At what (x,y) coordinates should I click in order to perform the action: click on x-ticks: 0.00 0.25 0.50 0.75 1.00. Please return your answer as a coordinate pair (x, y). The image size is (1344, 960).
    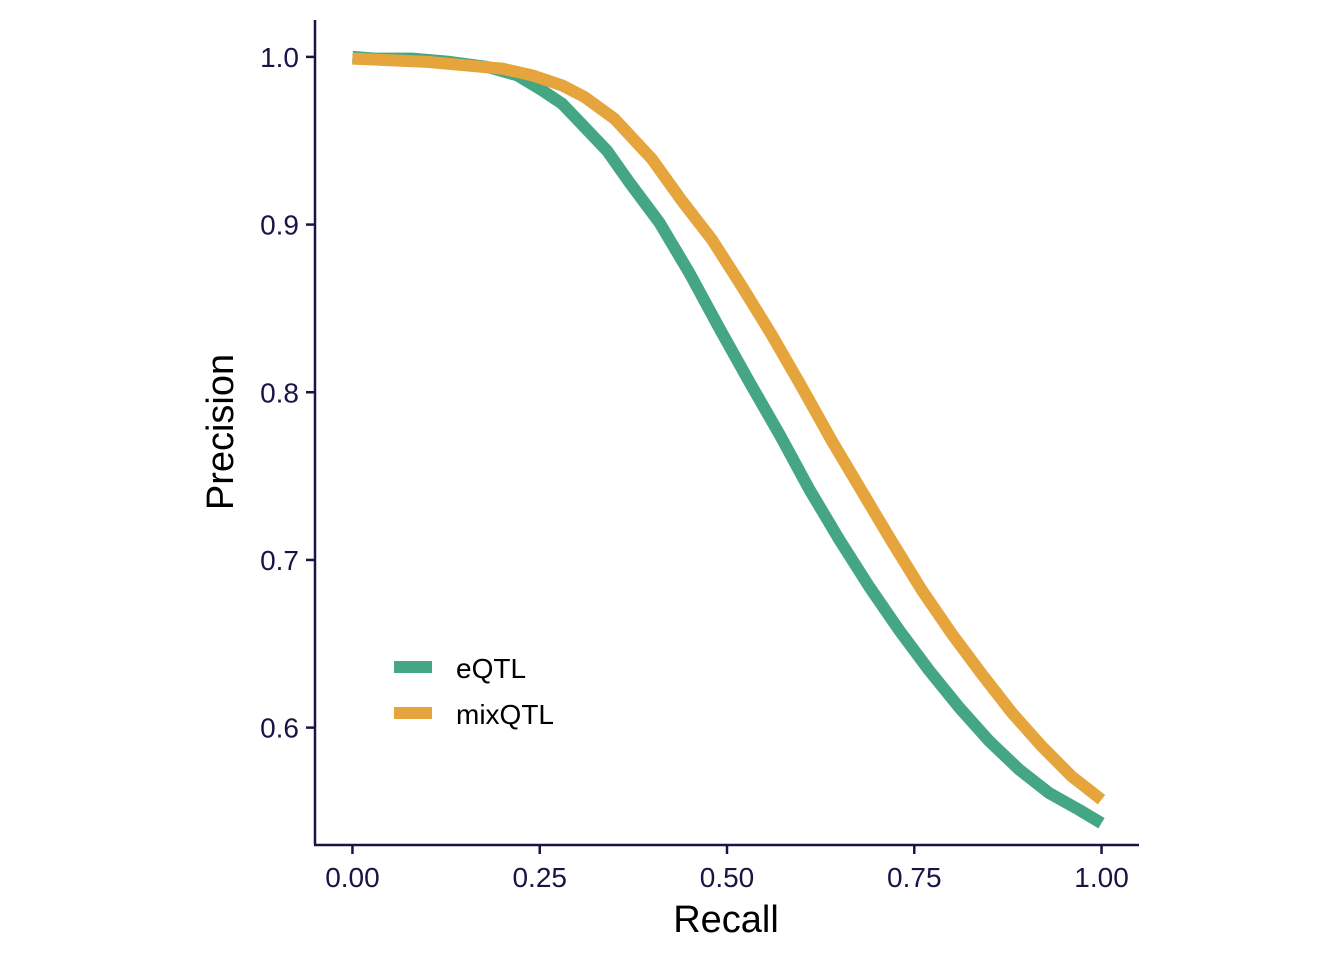
    Looking at the image, I should click on (727, 869).